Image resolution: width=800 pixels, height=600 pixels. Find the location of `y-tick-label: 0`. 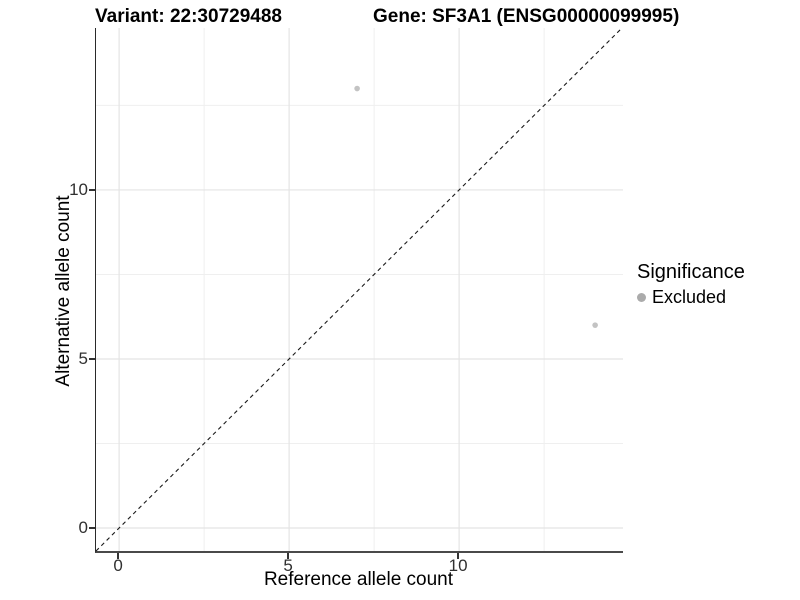

y-tick-label: 0 is located at coordinates (83, 527).